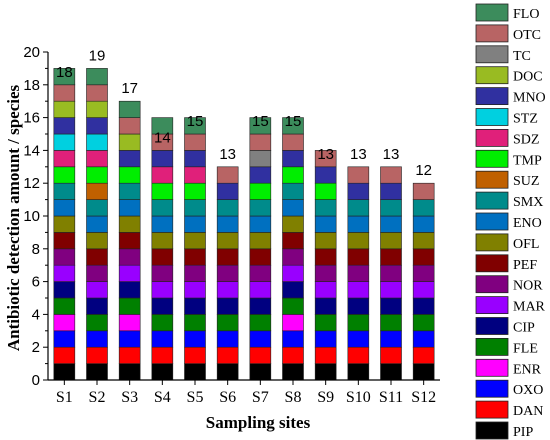  I want to click on bar-segment-nor-s11, so click(391, 273).